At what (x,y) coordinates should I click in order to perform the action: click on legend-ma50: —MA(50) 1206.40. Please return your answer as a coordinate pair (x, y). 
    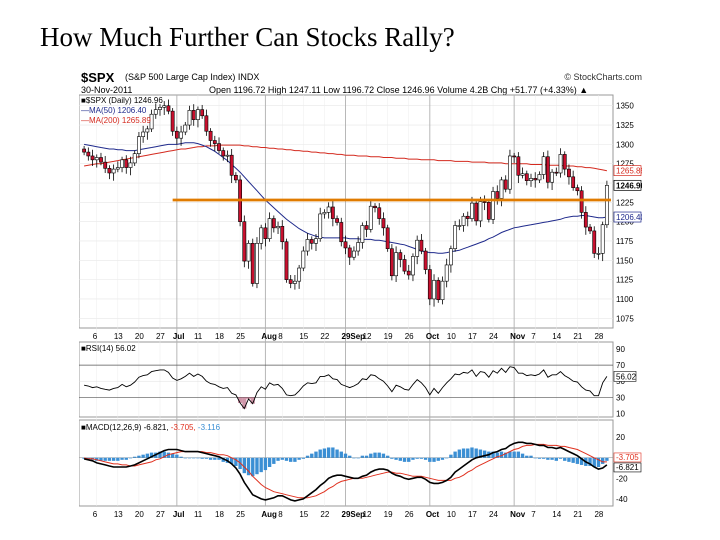
    Looking at the image, I should click on (114, 110).